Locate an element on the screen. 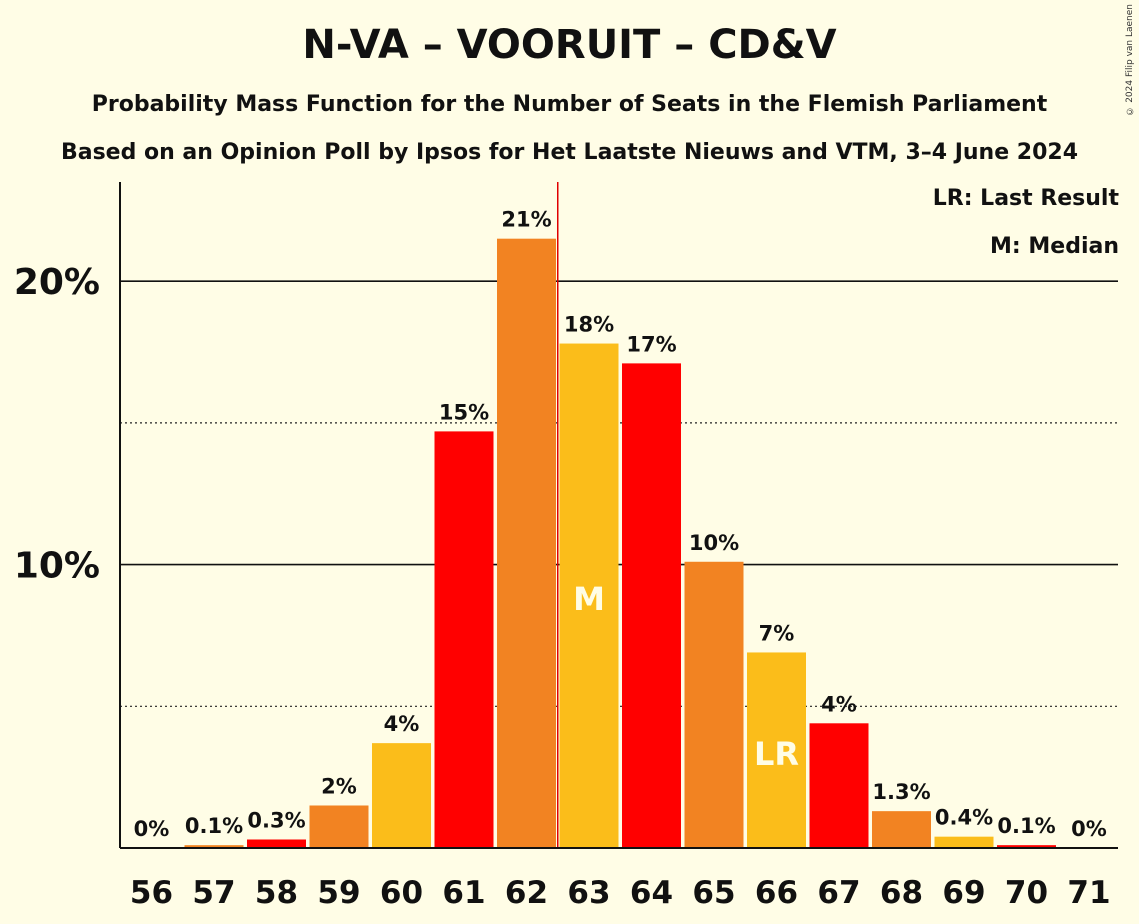 This screenshot has height=924, width=1139. data-label: 2% is located at coordinates (339, 786).